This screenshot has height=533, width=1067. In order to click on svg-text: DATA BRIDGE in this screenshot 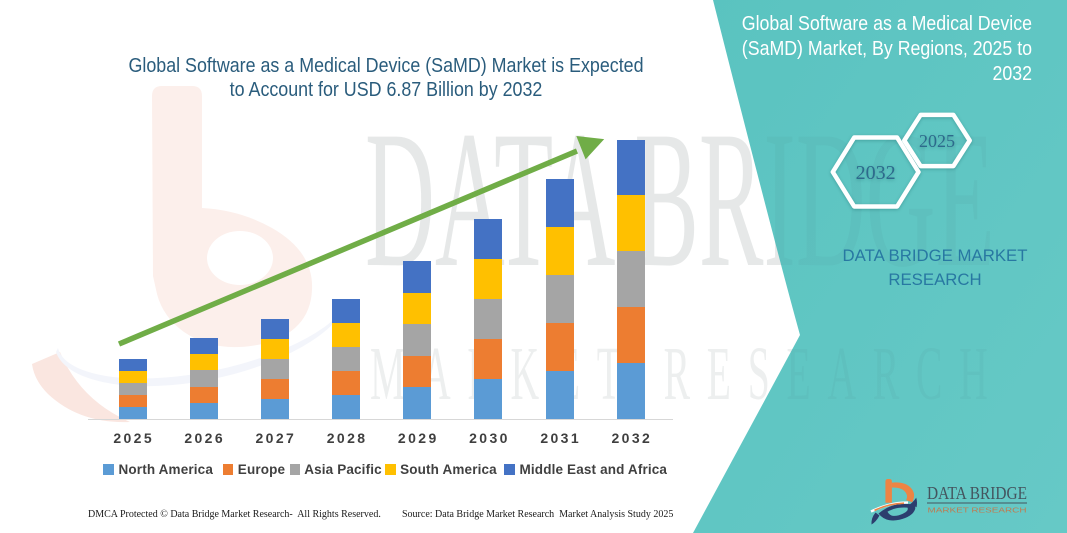, I will do `click(977, 493)`.